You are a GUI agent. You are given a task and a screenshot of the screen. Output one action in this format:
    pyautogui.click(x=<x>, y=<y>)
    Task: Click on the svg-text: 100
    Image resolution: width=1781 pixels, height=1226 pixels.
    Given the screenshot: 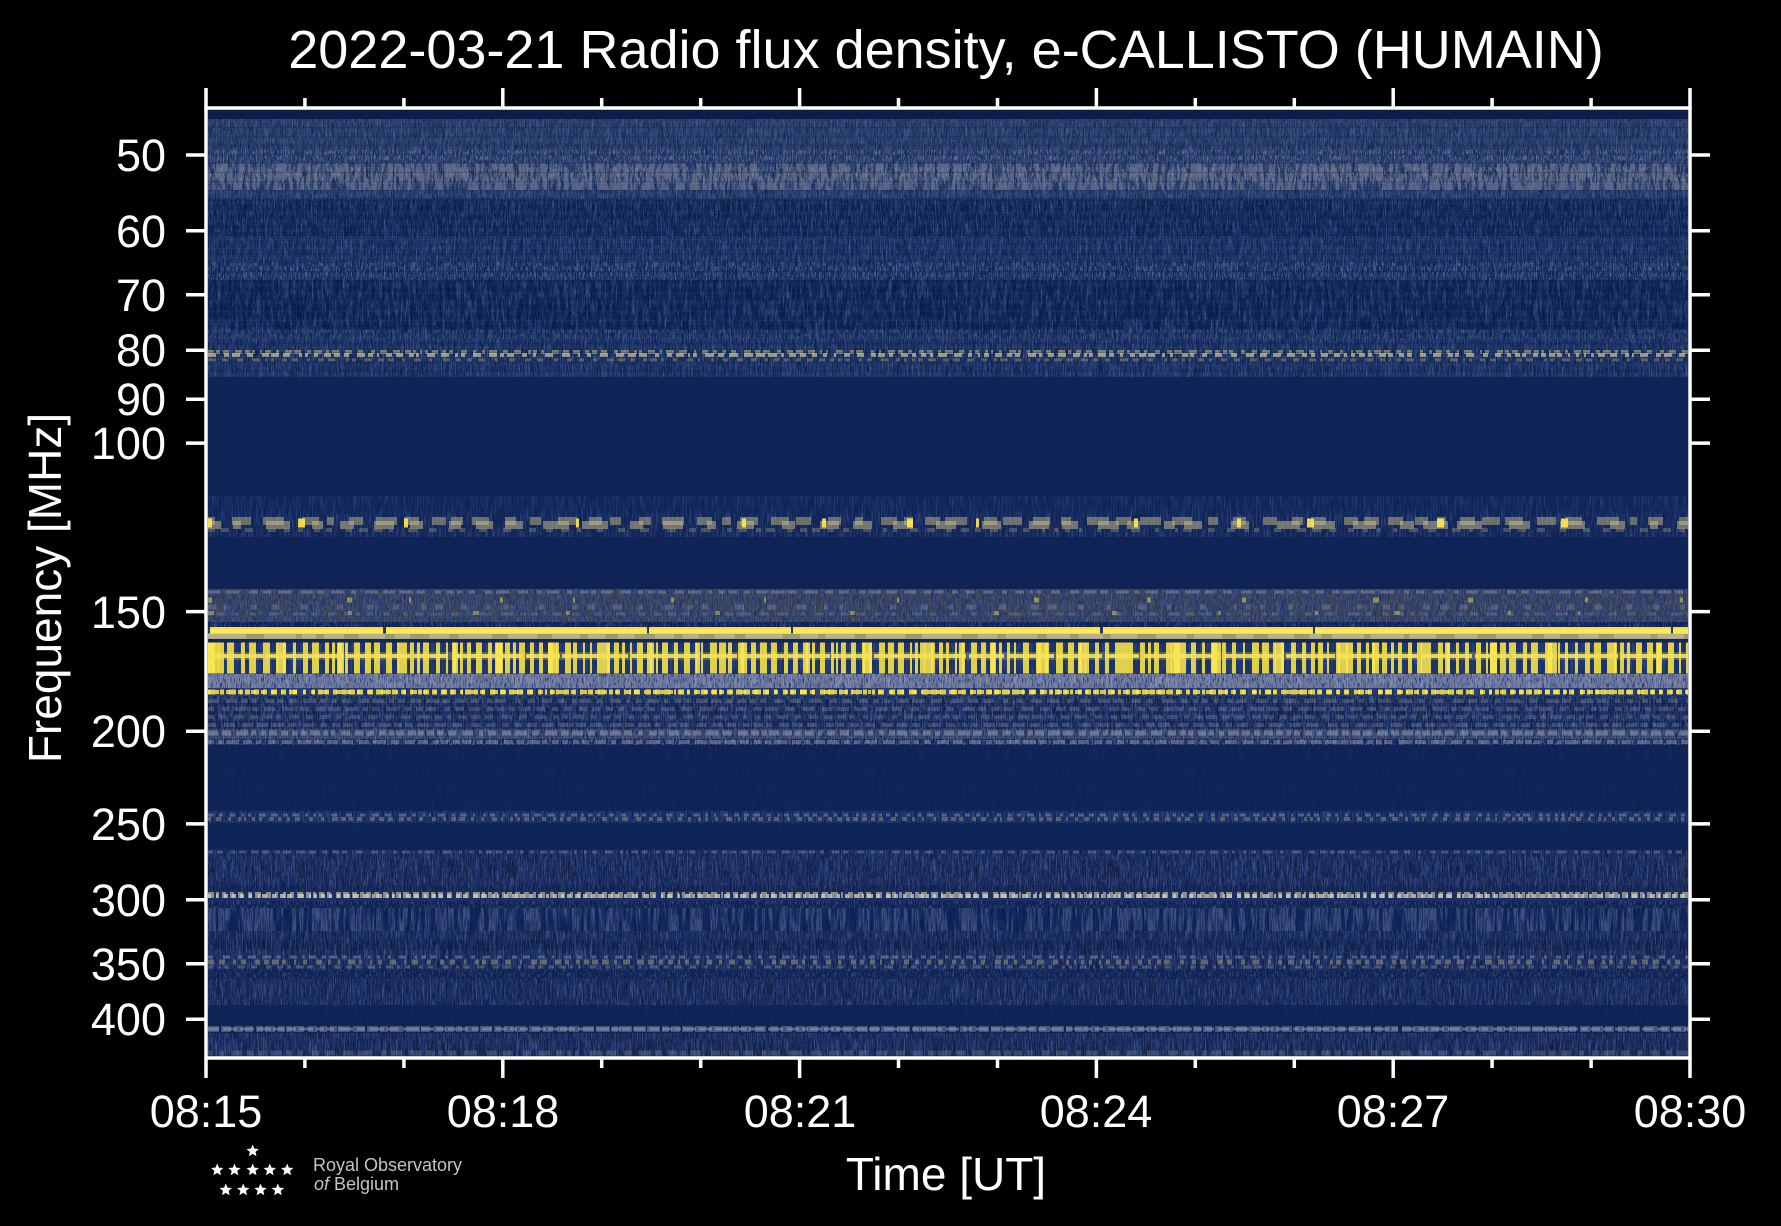 What is the action you would take?
    pyautogui.click(x=128, y=443)
    